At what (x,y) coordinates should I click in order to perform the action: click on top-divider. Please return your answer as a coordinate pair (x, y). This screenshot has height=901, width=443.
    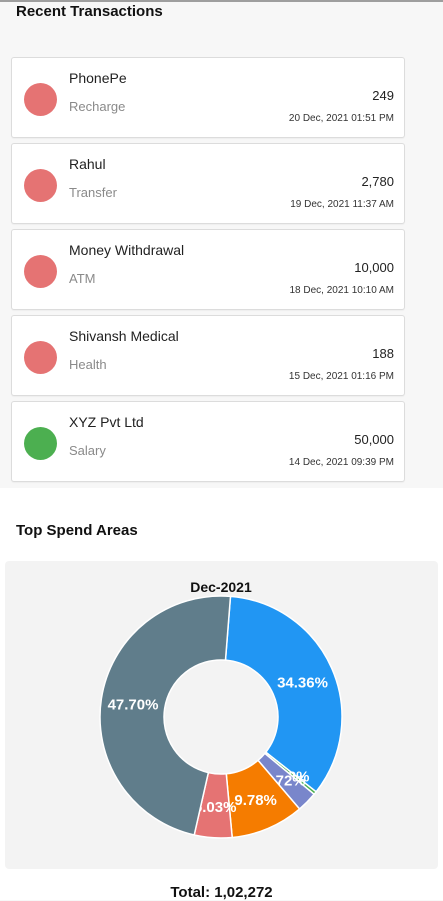
    Looking at the image, I should click on (221, 1).